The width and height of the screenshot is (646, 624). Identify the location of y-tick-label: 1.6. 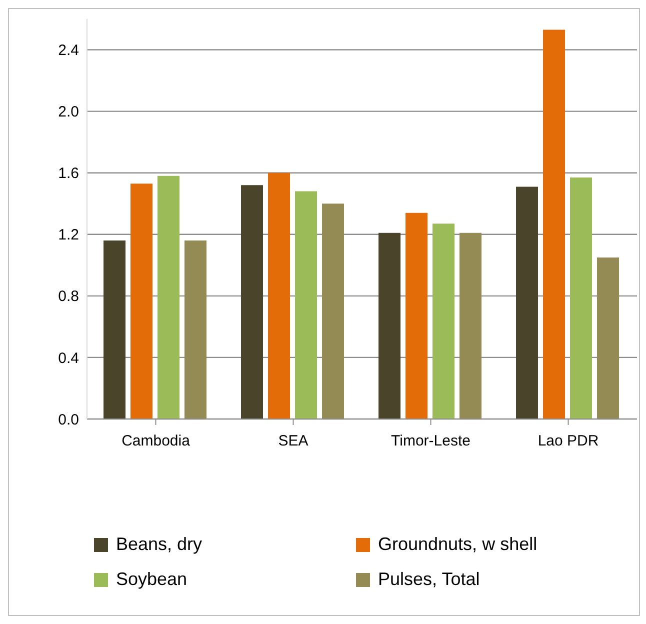
(68, 173).